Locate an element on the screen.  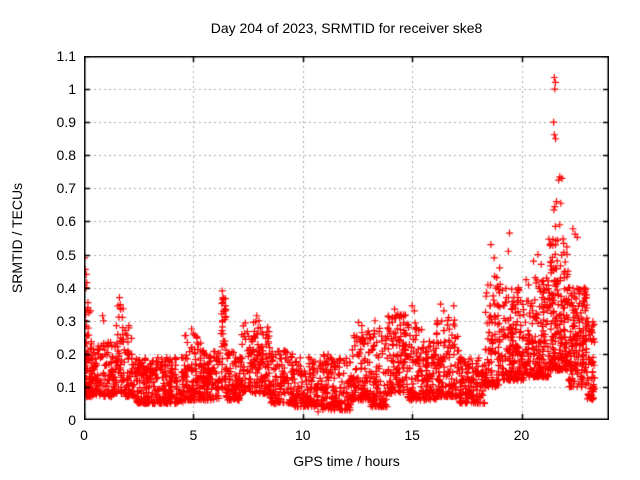
x-tick-label: 10 is located at coordinates (302, 435).